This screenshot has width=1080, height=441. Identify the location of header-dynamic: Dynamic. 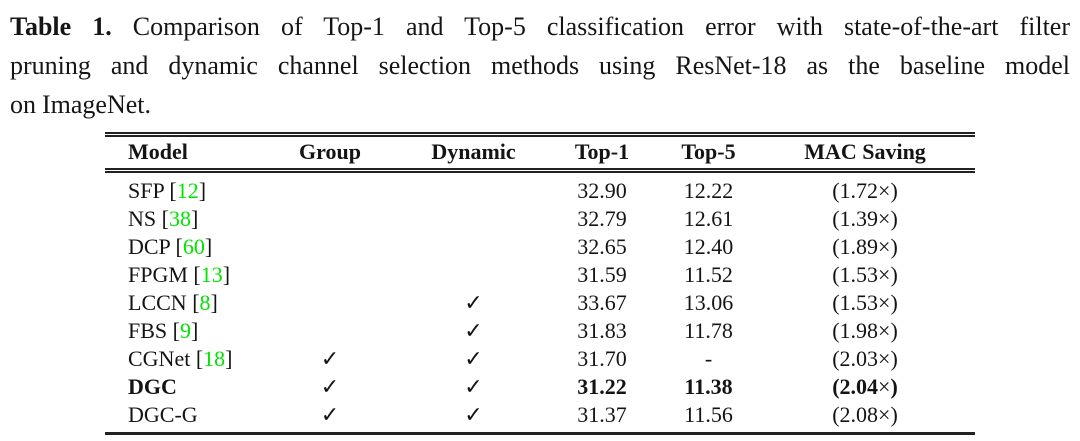
(473, 152).